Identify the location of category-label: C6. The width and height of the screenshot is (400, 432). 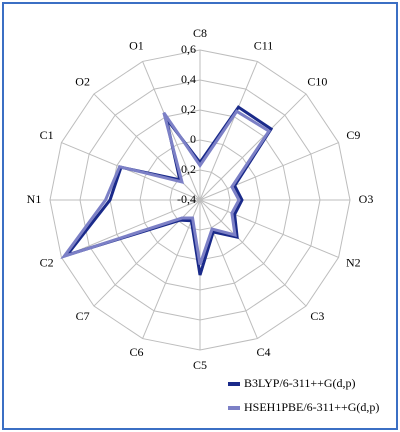
(136, 352).